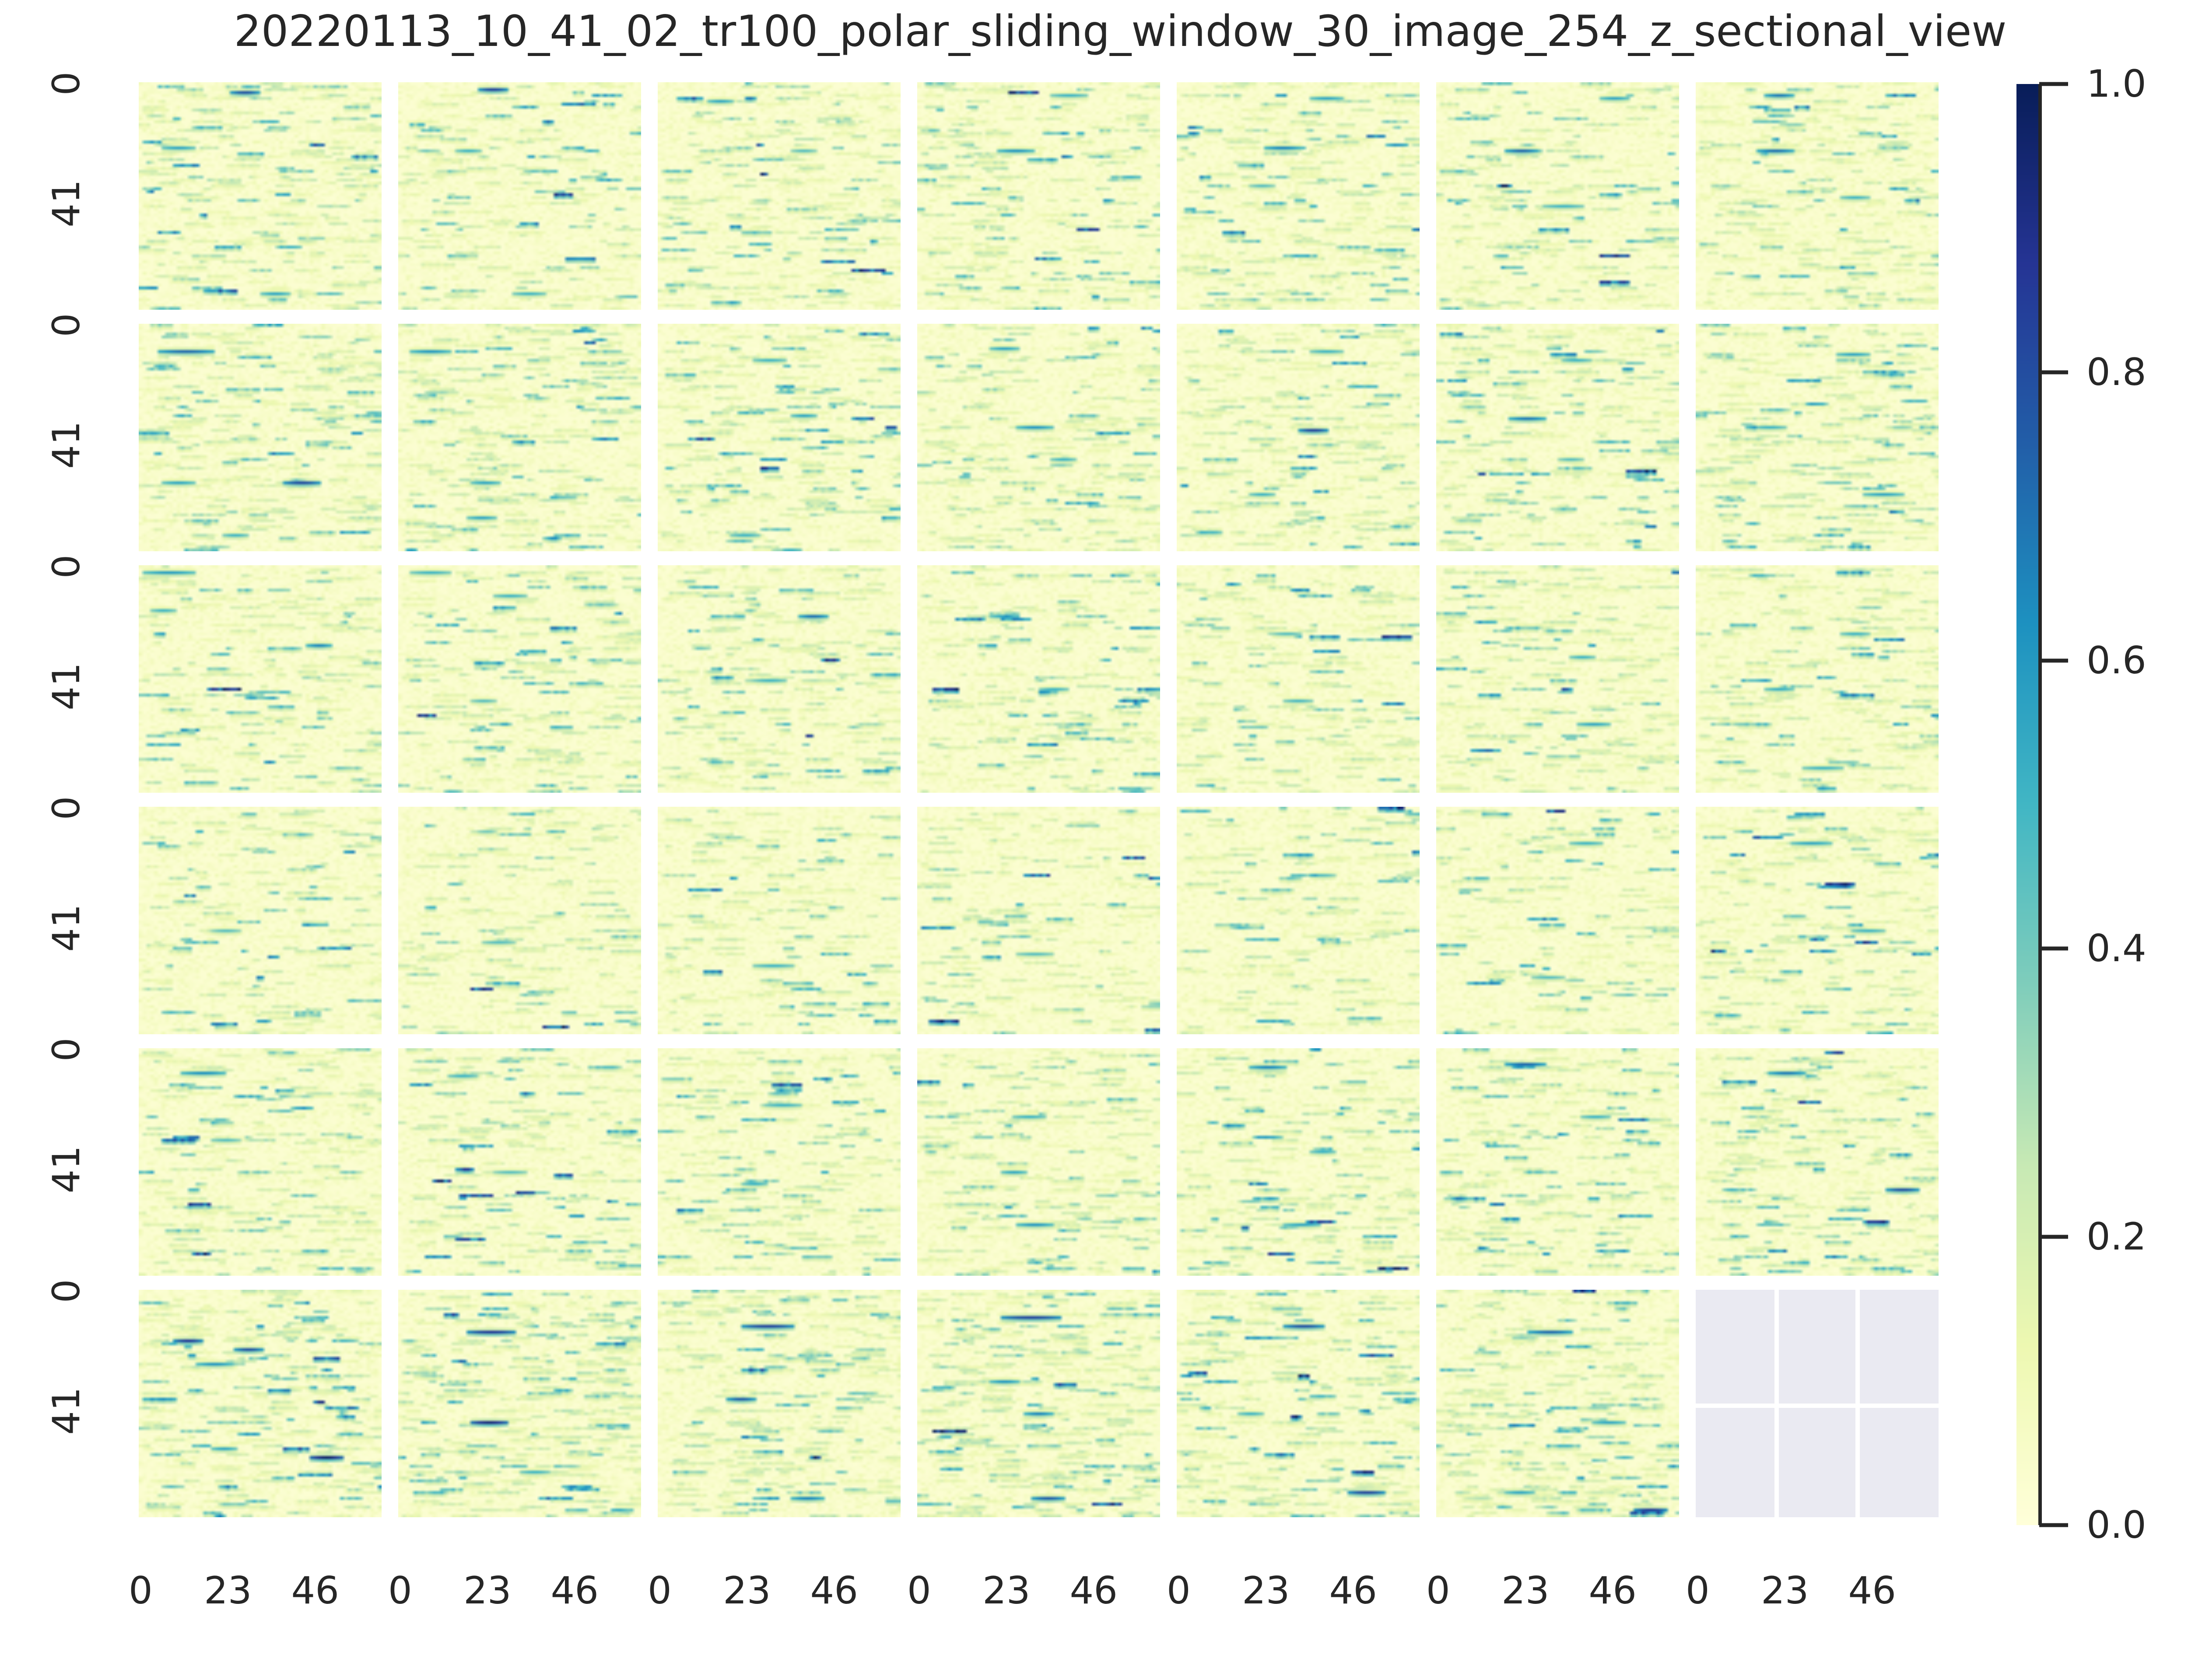 This screenshot has width=2188, height=1680. I want to click on colorbar-gradient, so click(2027, 804).